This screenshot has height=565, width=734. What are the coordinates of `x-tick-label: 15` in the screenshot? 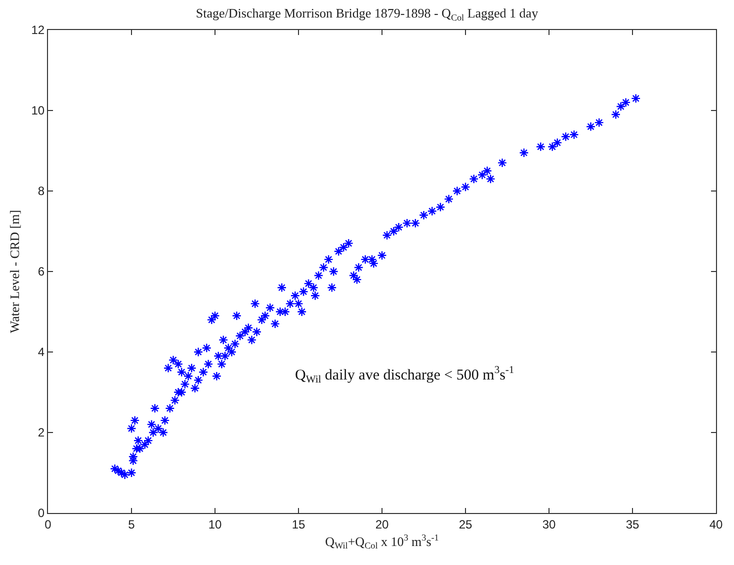 It's located at (299, 524).